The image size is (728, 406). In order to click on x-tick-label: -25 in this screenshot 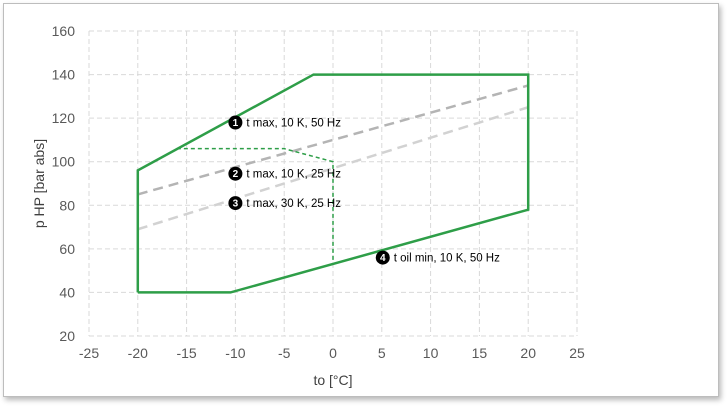, I will do `click(89, 353)`.